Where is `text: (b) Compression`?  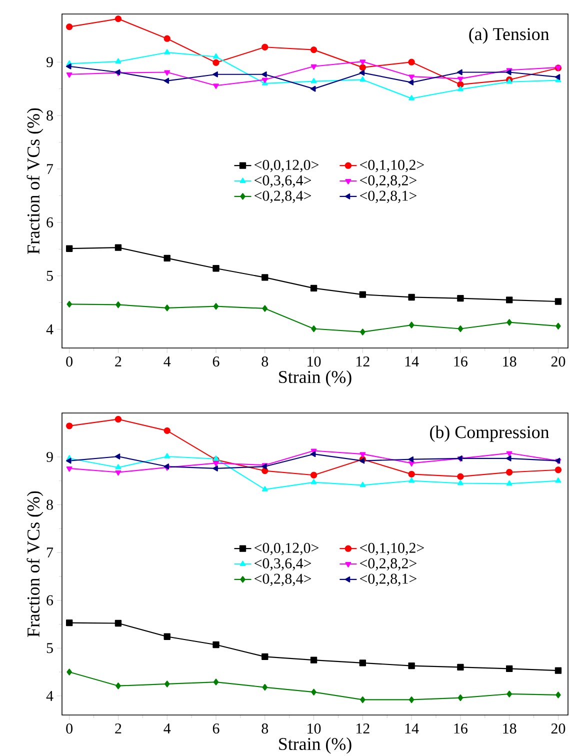 text: (b) Compression is located at coordinates (490, 434).